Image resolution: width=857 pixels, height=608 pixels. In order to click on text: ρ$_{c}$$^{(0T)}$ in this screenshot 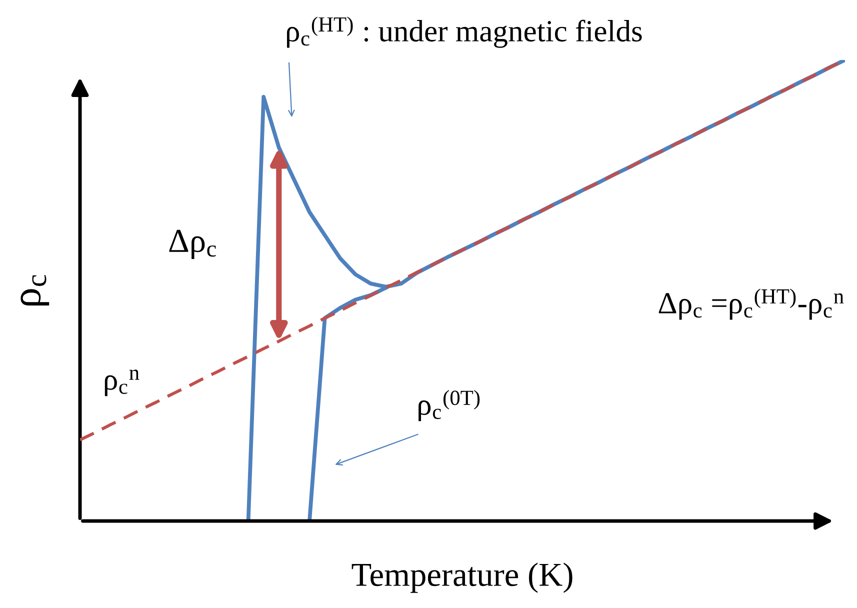, I will do `click(449, 406)`.